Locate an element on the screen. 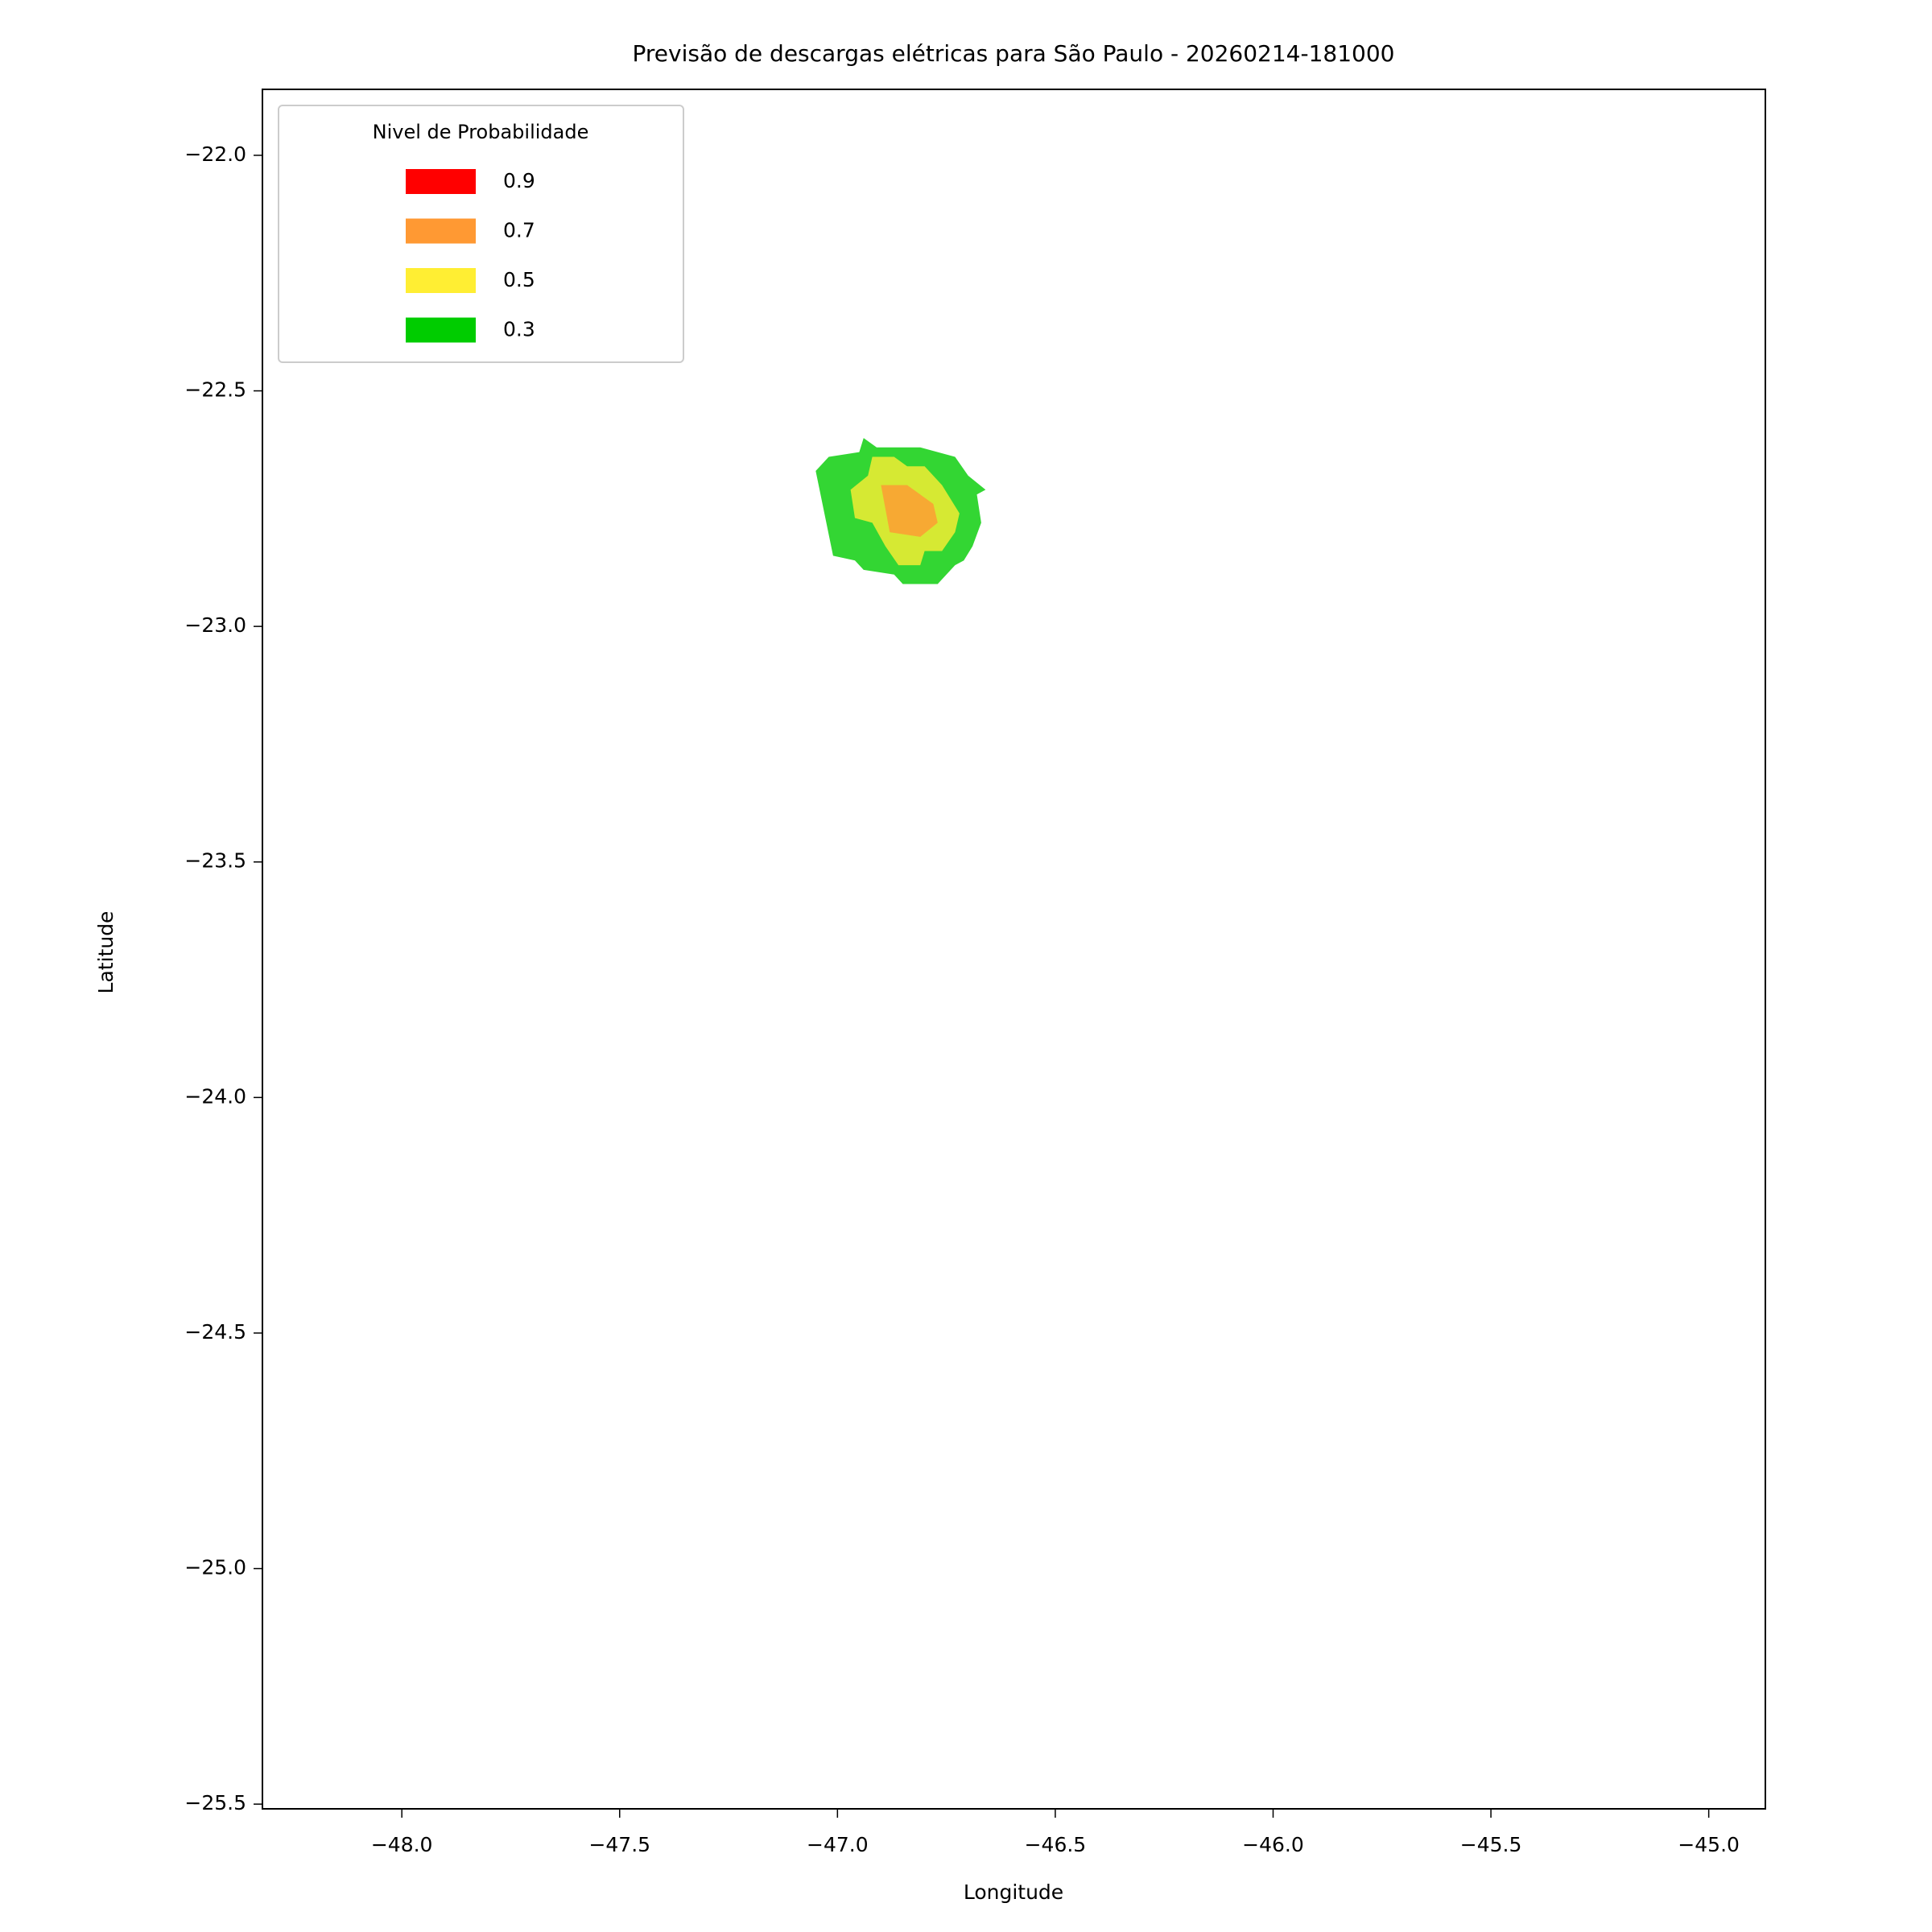 The height and width of the screenshot is (1932, 1932). x-tick-label: −46.5 is located at coordinates (1056, 1845).